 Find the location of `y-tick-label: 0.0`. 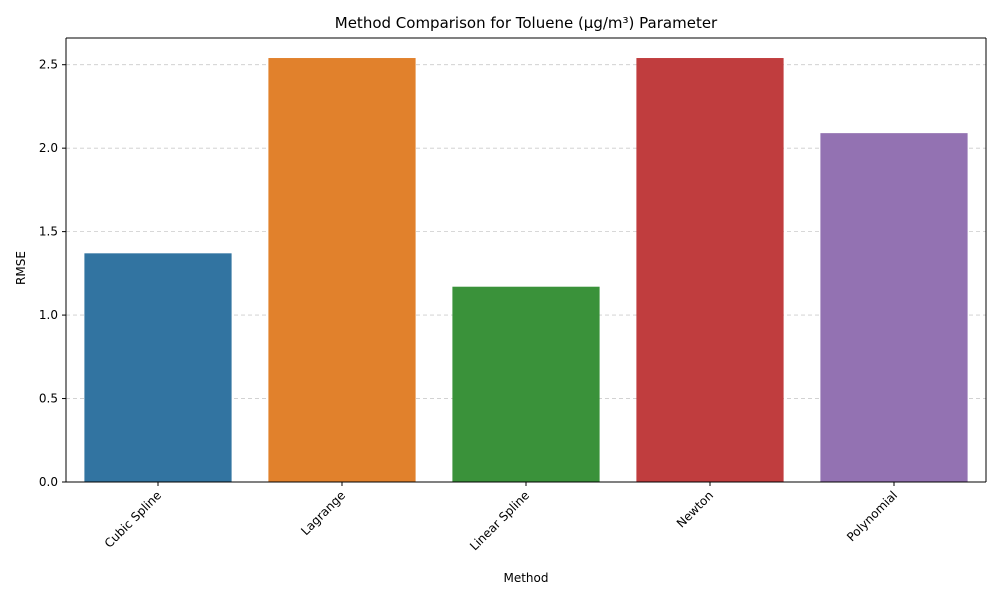

y-tick-label: 0.0 is located at coordinates (48, 482).